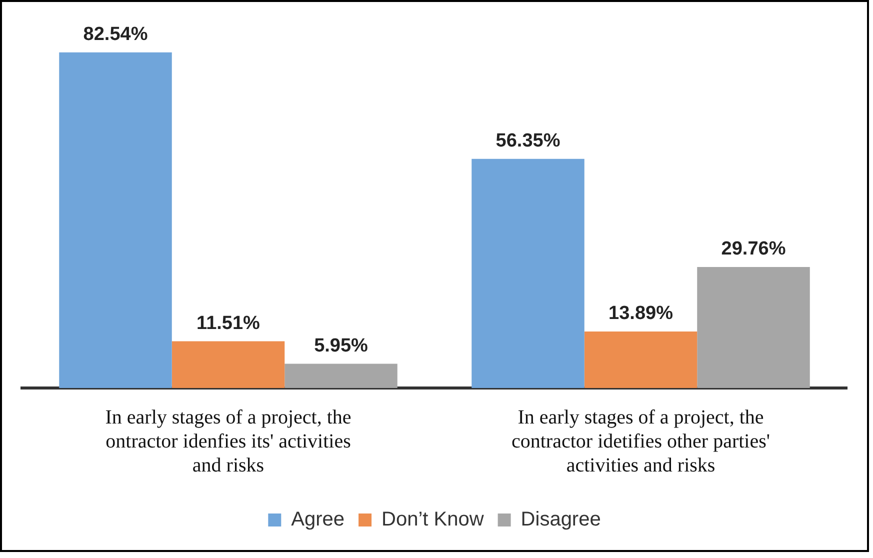  I want to click on data-label: 56.35%, so click(528, 141).